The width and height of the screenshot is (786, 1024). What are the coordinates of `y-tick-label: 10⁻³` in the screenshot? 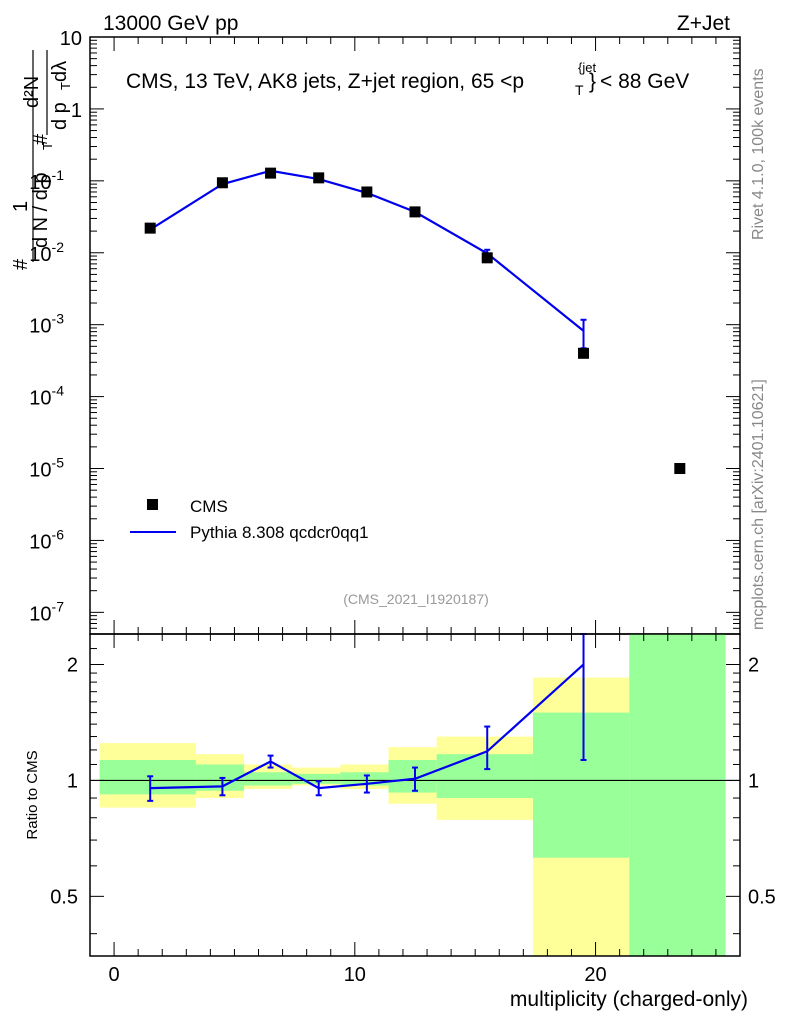 It's located at (46, 324).